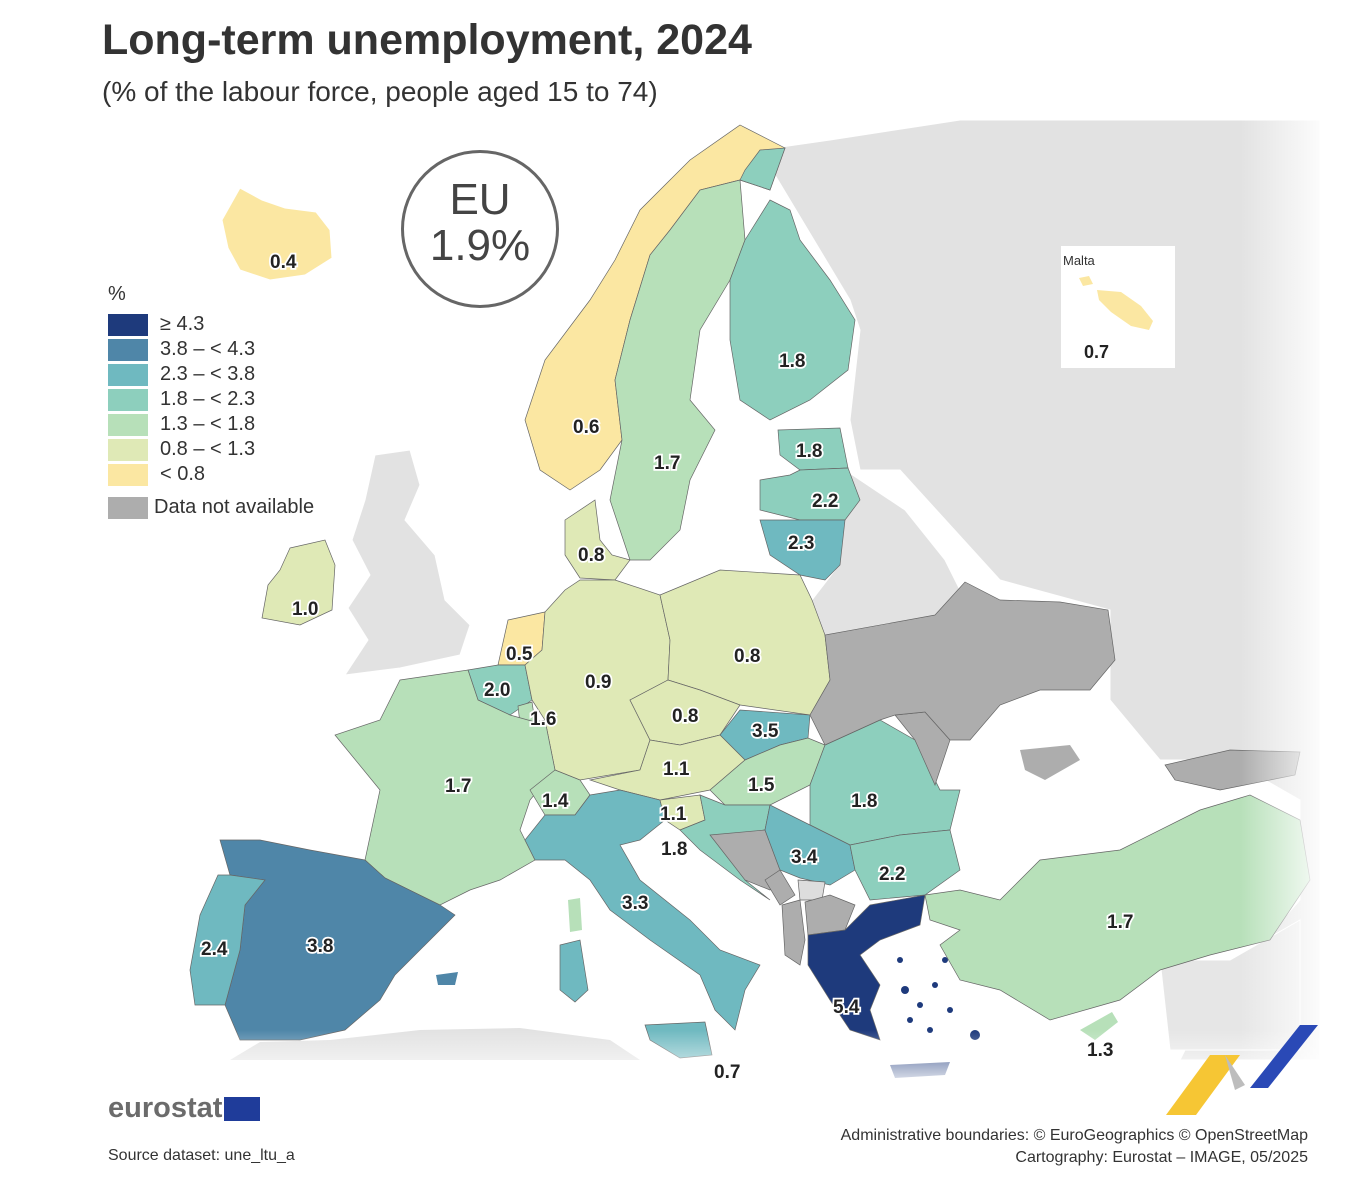 The image size is (1360, 1200). What do you see at coordinates (1100, 1050) in the screenshot?
I see `label-cyprus: 1.3` at bounding box center [1100, 1050].